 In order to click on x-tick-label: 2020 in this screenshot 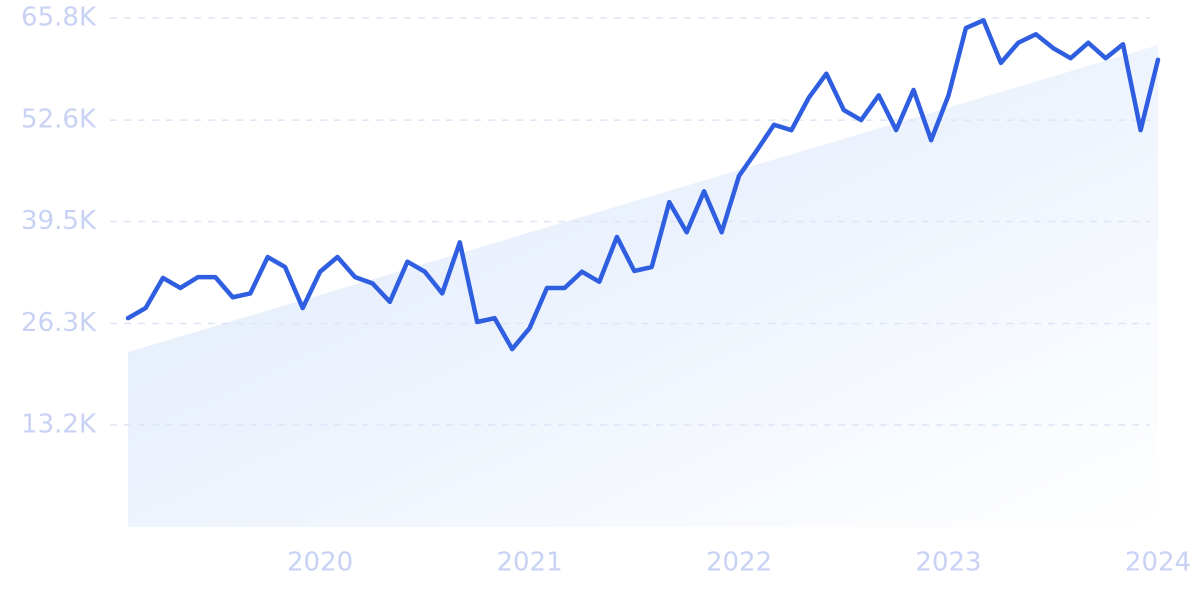, I will do `click(320, 563)`.